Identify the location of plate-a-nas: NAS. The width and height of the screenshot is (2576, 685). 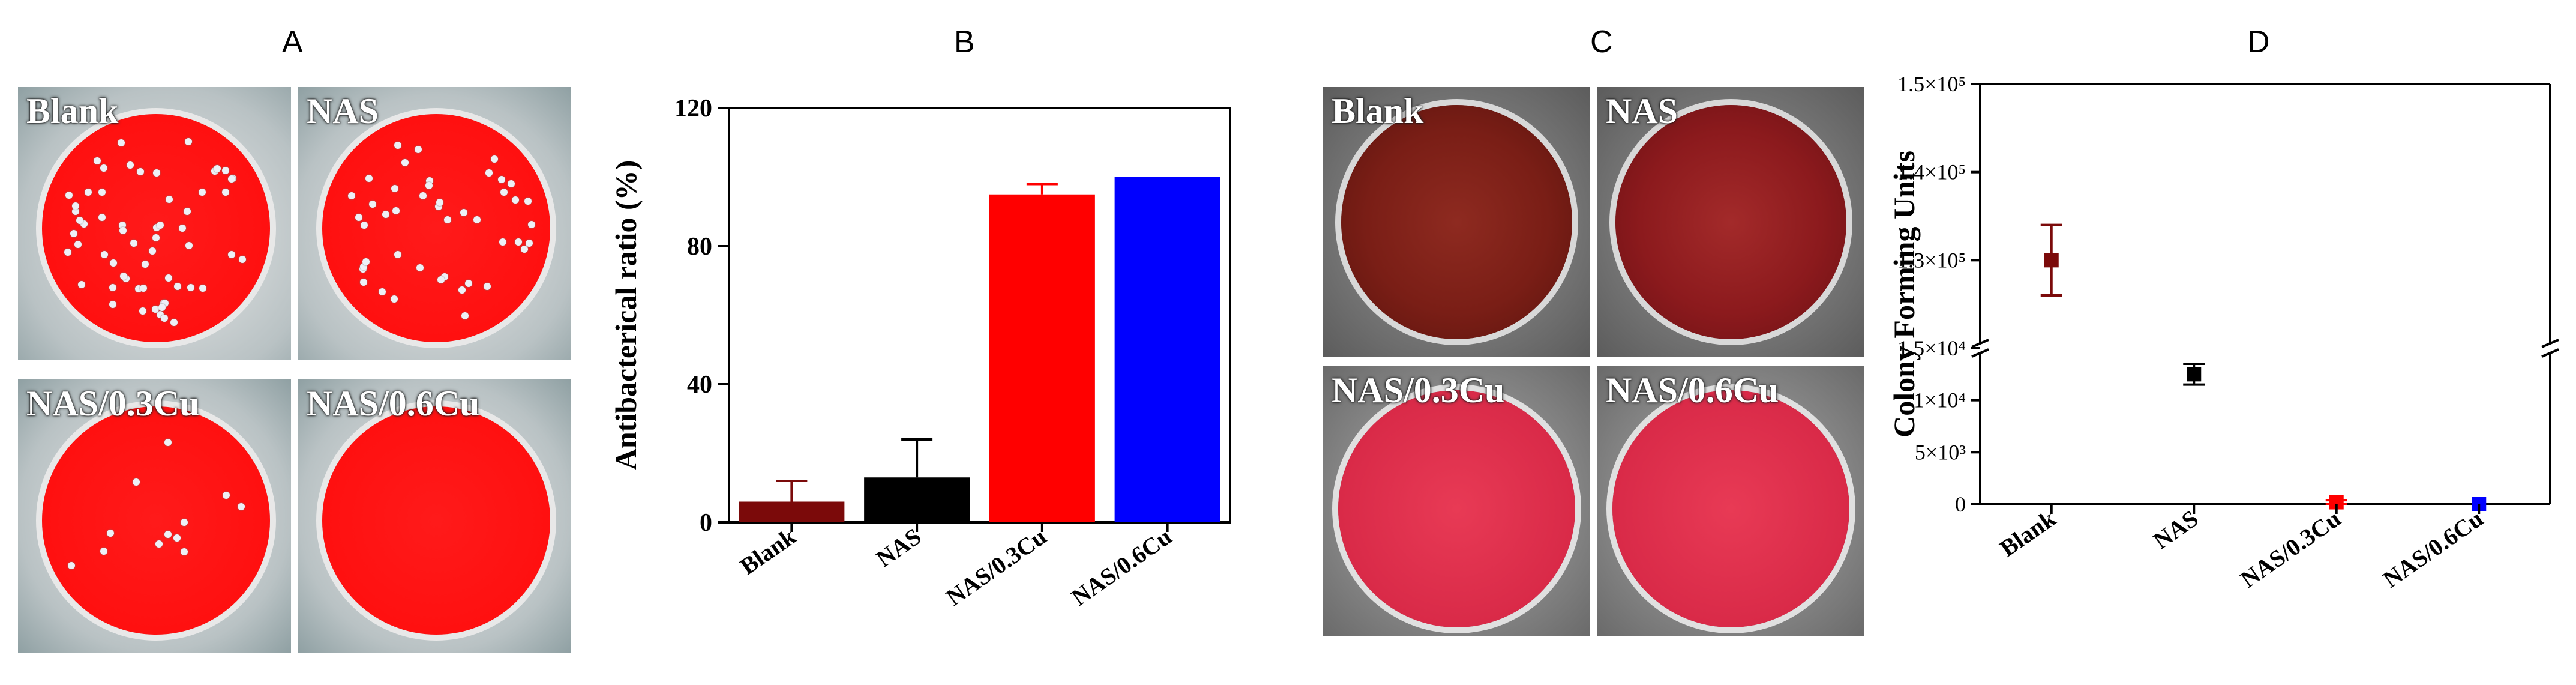
(434, 223).